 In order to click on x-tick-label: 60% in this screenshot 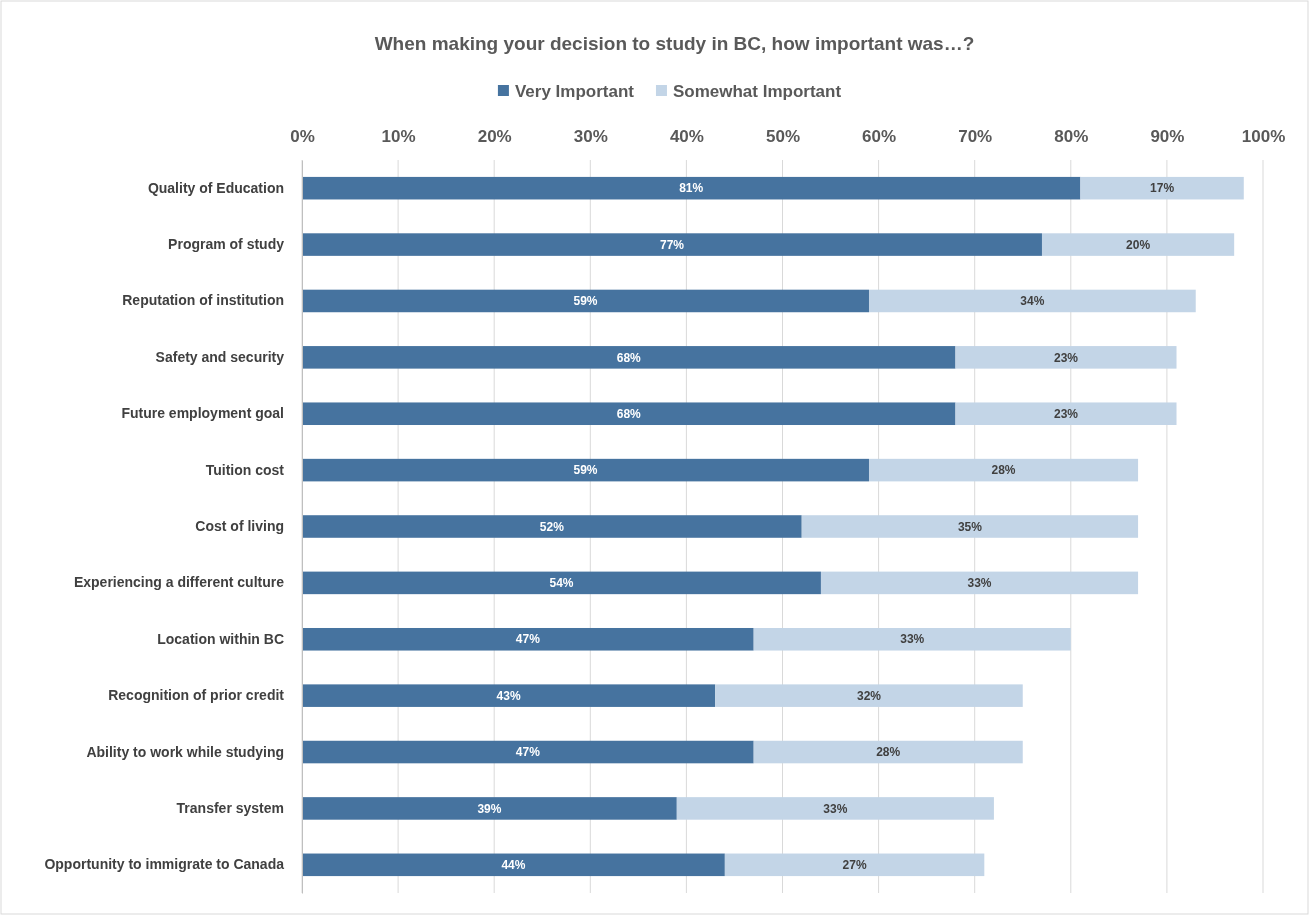, I will do `click(879, 136)`.